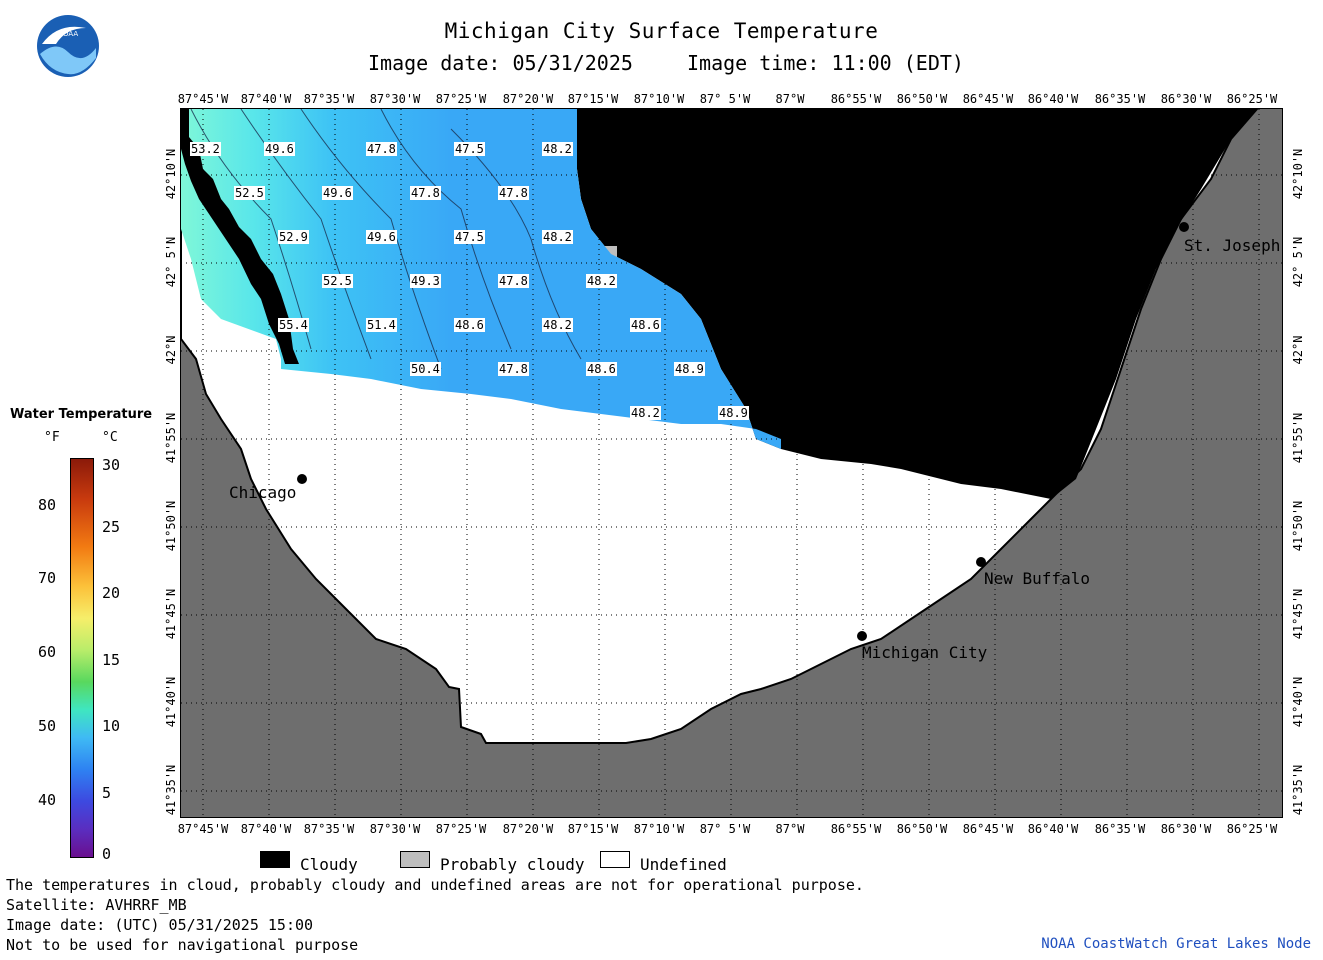  What do you see at coordinates (1053, 99) in the screenshot?
I see `longitude-label: 86°40'W` at bounding box center [1053, 99].